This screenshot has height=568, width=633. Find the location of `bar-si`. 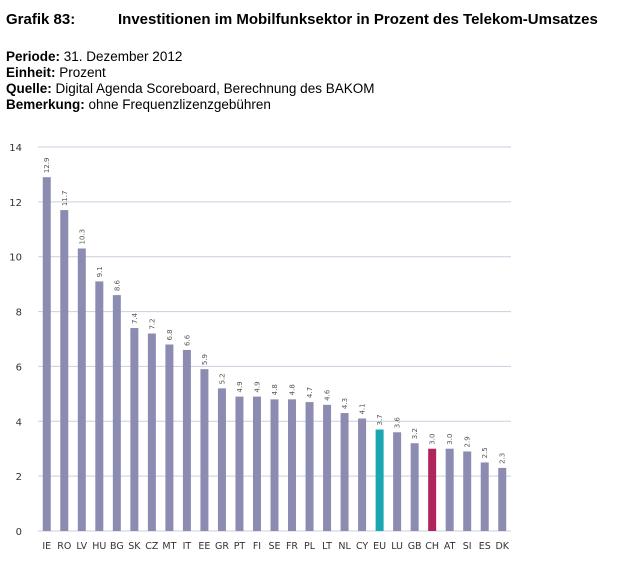

bar-si is located at coordinates (467, 491).